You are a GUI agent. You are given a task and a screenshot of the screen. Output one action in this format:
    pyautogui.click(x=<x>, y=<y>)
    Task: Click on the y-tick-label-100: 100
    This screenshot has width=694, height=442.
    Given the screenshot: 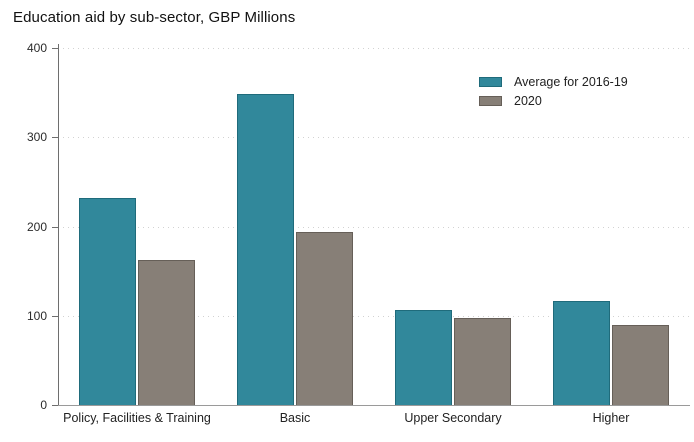 What is the action you would take?
    pyautogui.click(x=36, y=315)
    